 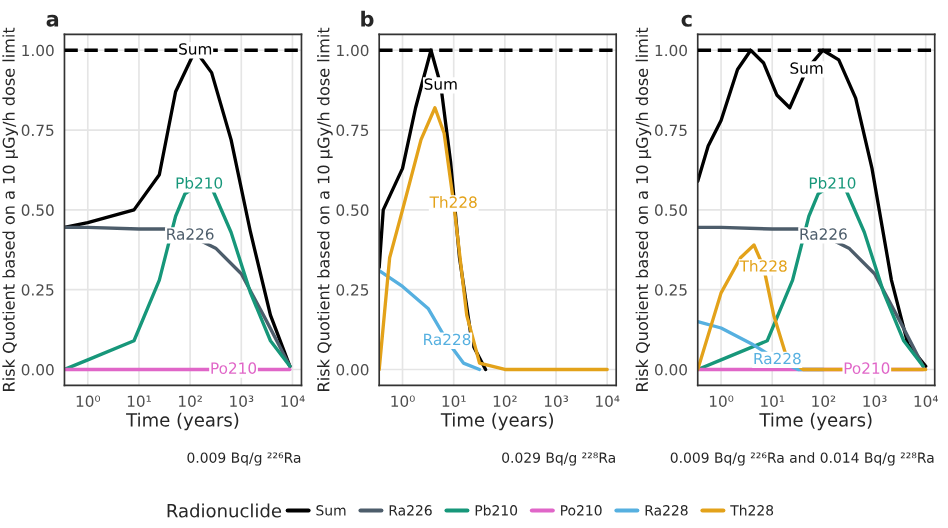 What do you see at coordinates (52, 20) in the screenshot?
I see `chart-title: a` at bounding box center [52, 20].